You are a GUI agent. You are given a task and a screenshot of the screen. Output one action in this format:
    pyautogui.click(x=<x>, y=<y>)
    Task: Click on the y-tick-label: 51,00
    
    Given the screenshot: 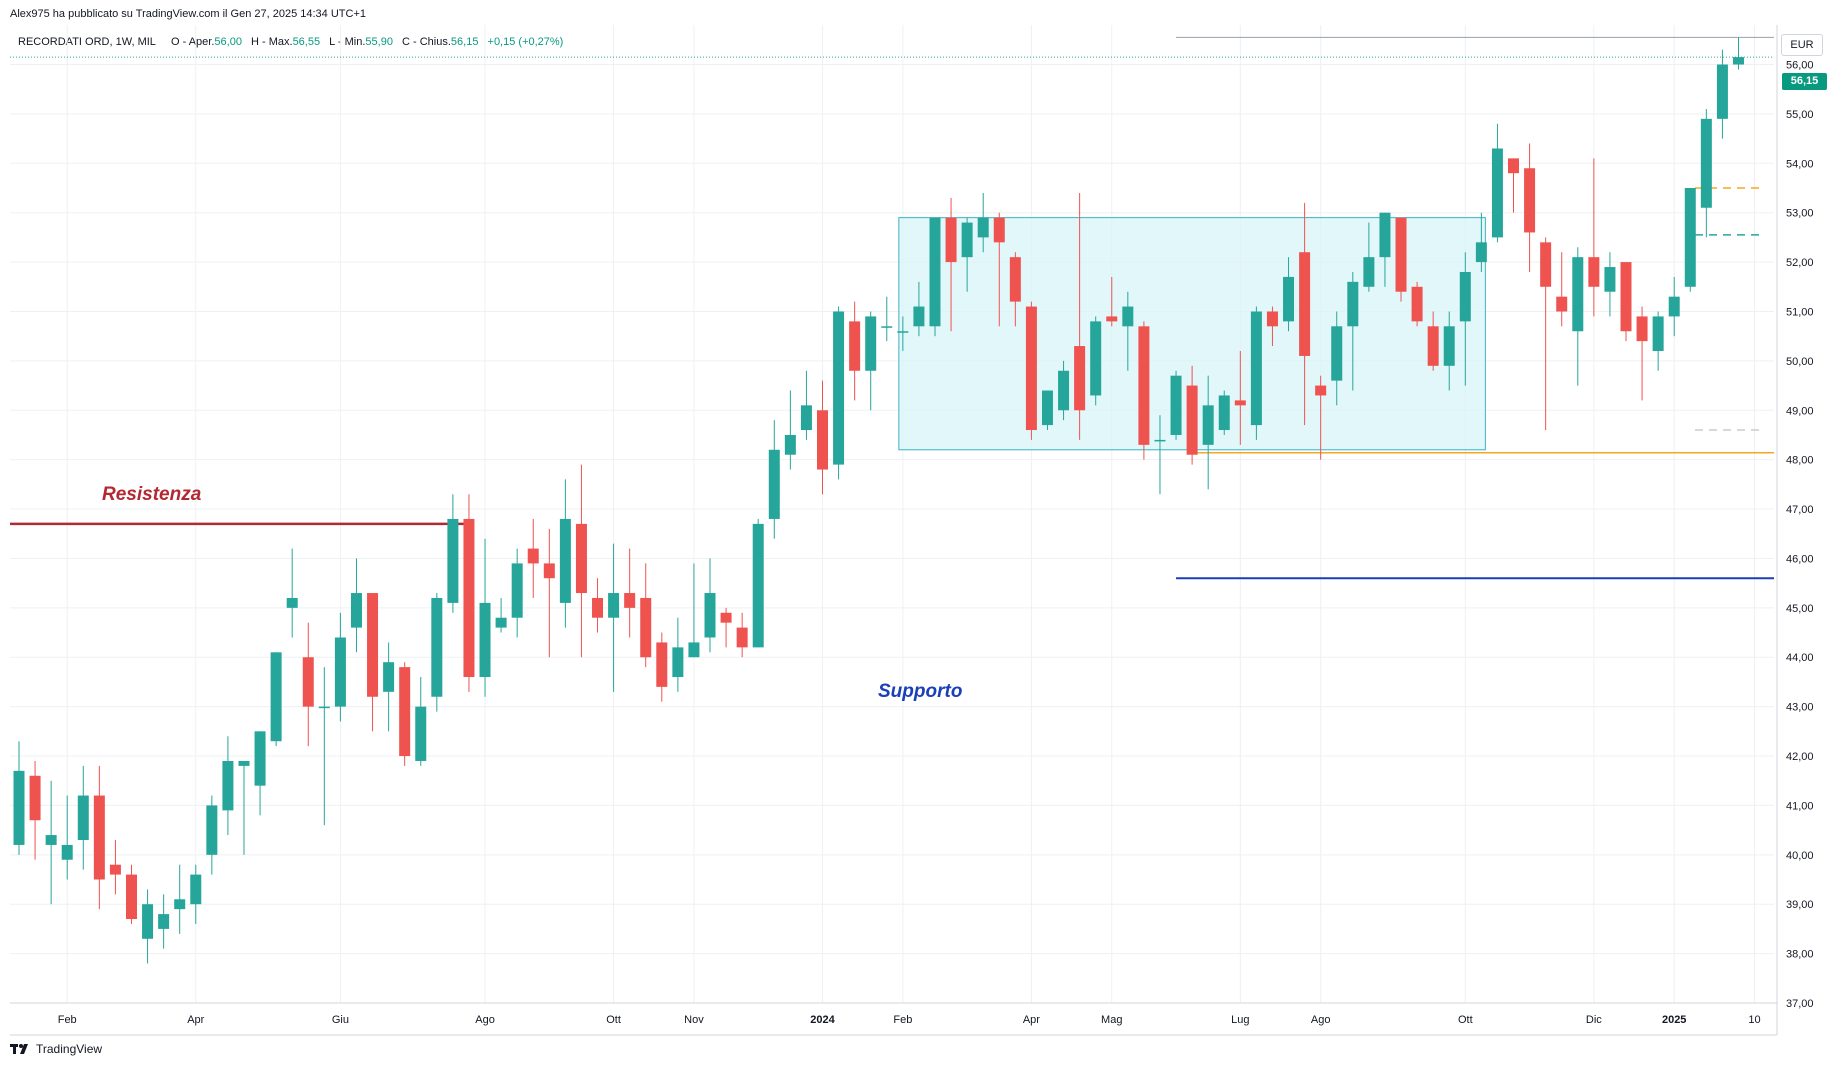 What is the action you would take?
    pyautogui.click(x=1800, y=312)
    